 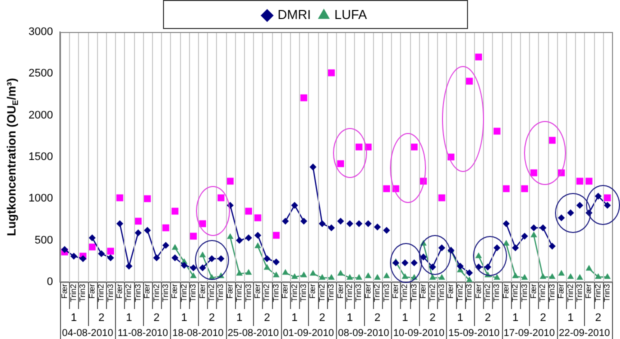 What do you see at coordinates (584, 333) in the screenshot?
I see `text: 22-09-2010` at bounding box center [584, 333].